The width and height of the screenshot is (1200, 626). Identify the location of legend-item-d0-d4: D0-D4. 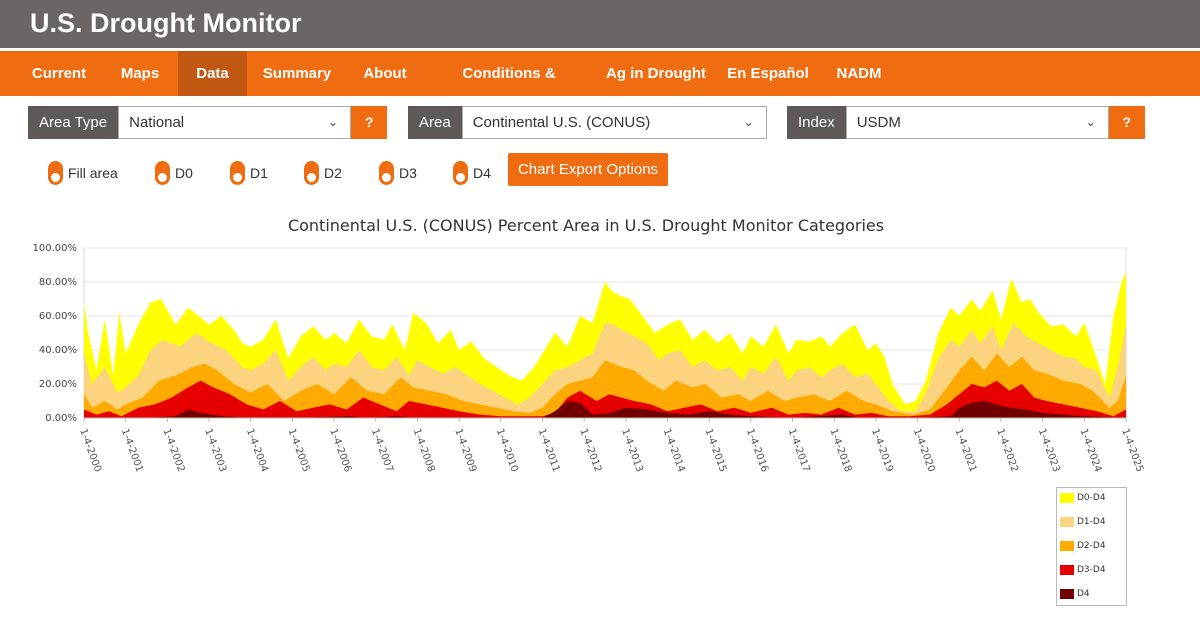
(1083, 498).